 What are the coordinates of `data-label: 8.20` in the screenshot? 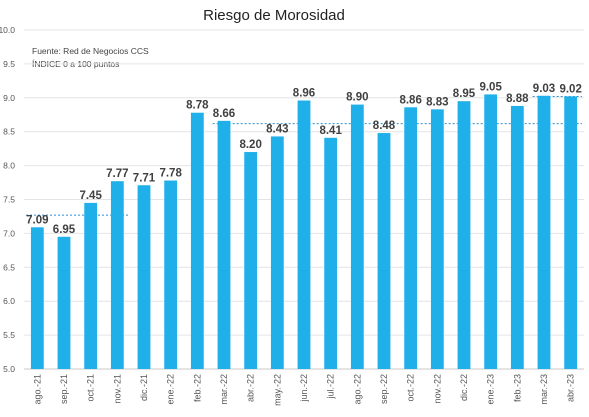 It's located at (250, 145).